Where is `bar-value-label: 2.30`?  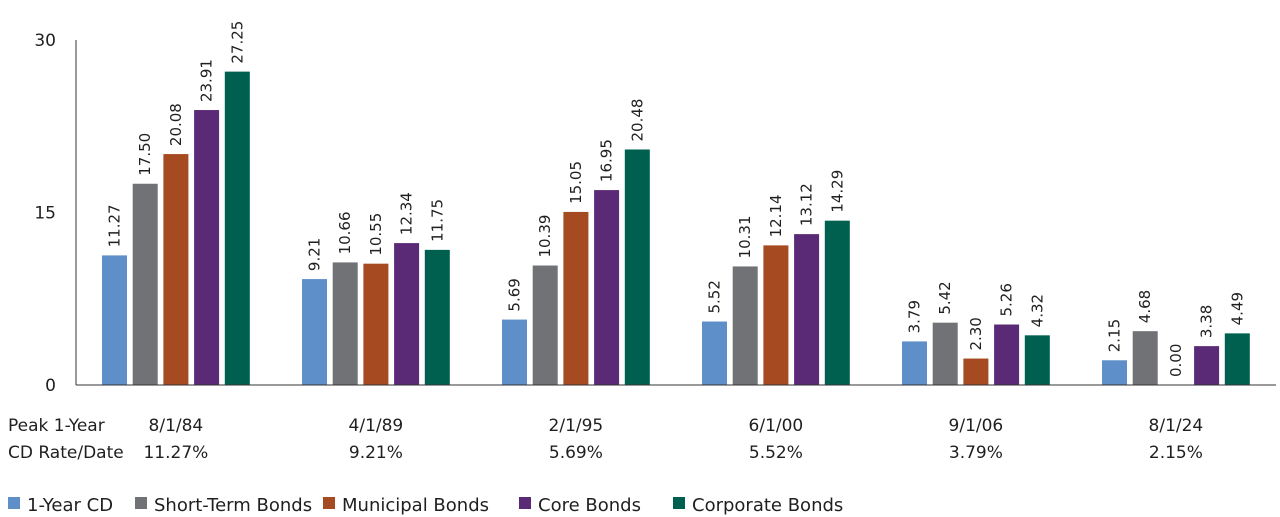 bar-value-label: 2.30 is located at coordinates (976, 333).